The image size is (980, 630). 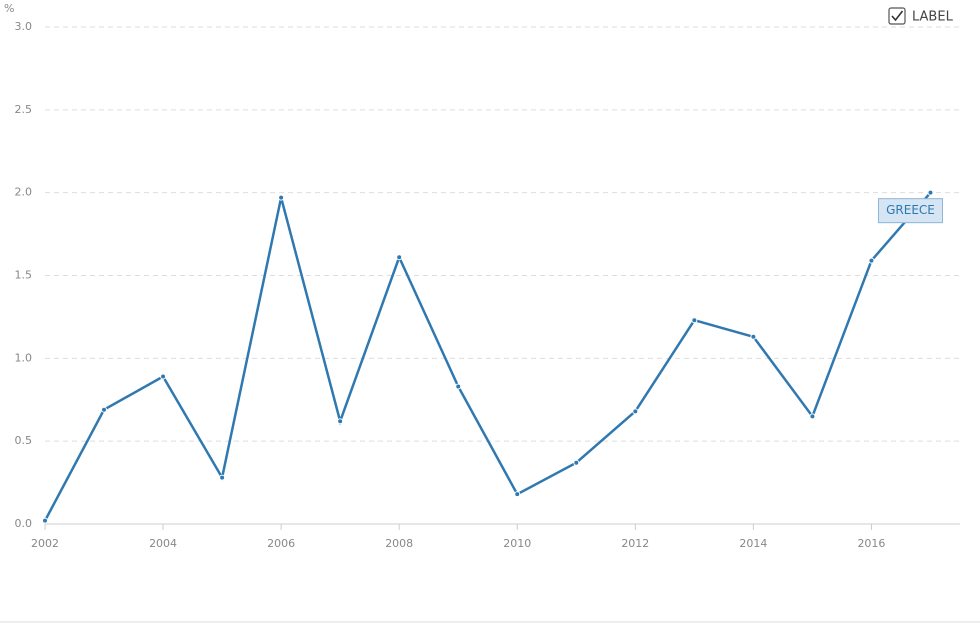 What do you see at coordinates (24, 109) in the screenshot?
I see `y-tick-label: 2.5` at bounding box center [24, 109].